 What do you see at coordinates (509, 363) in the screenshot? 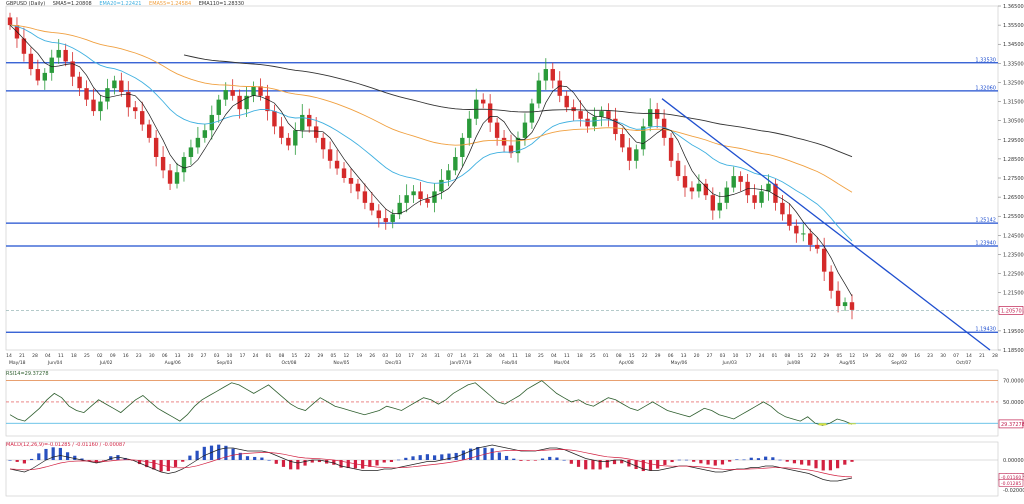
I see `x-month-label: Feb/04` at bounding box center [509, 363].